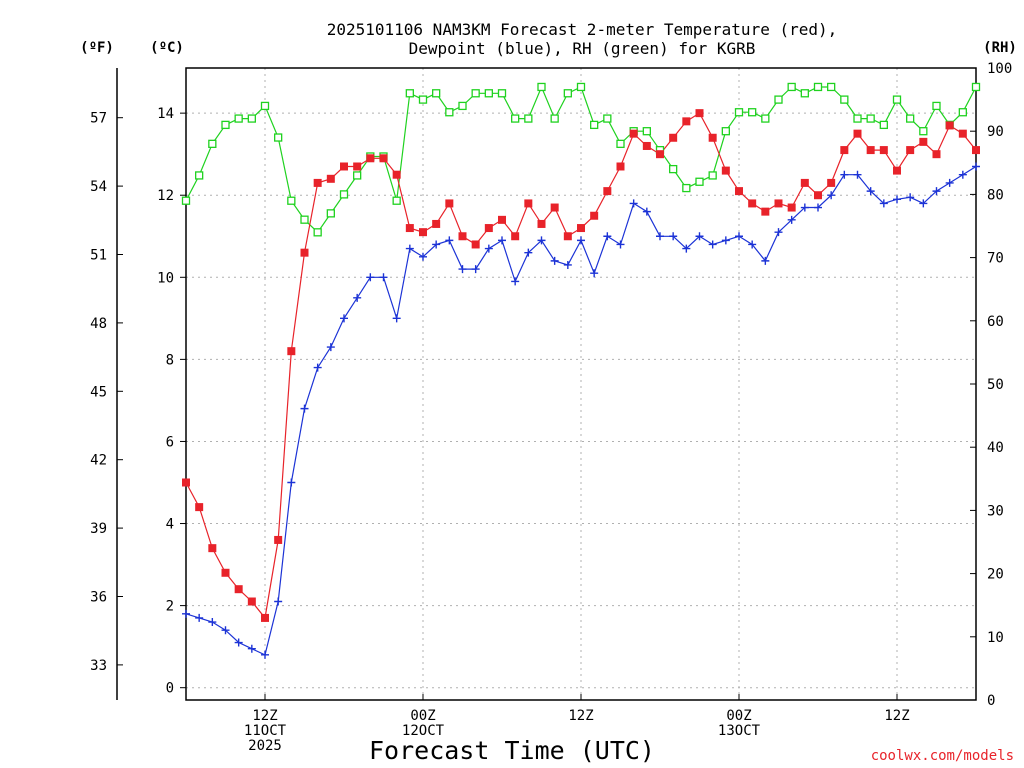 This screenshot has width=1024, height=768. I want to click on fahrenheit-tick-label-1: 36, so click(98, 597).